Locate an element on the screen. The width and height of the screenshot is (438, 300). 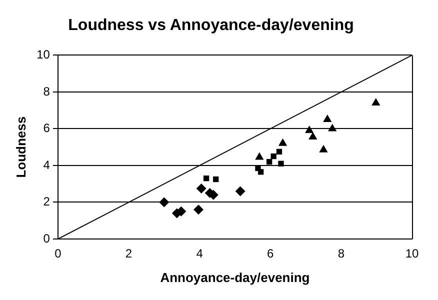
x-tick-label: 0 is located at coordinates (58, 253).